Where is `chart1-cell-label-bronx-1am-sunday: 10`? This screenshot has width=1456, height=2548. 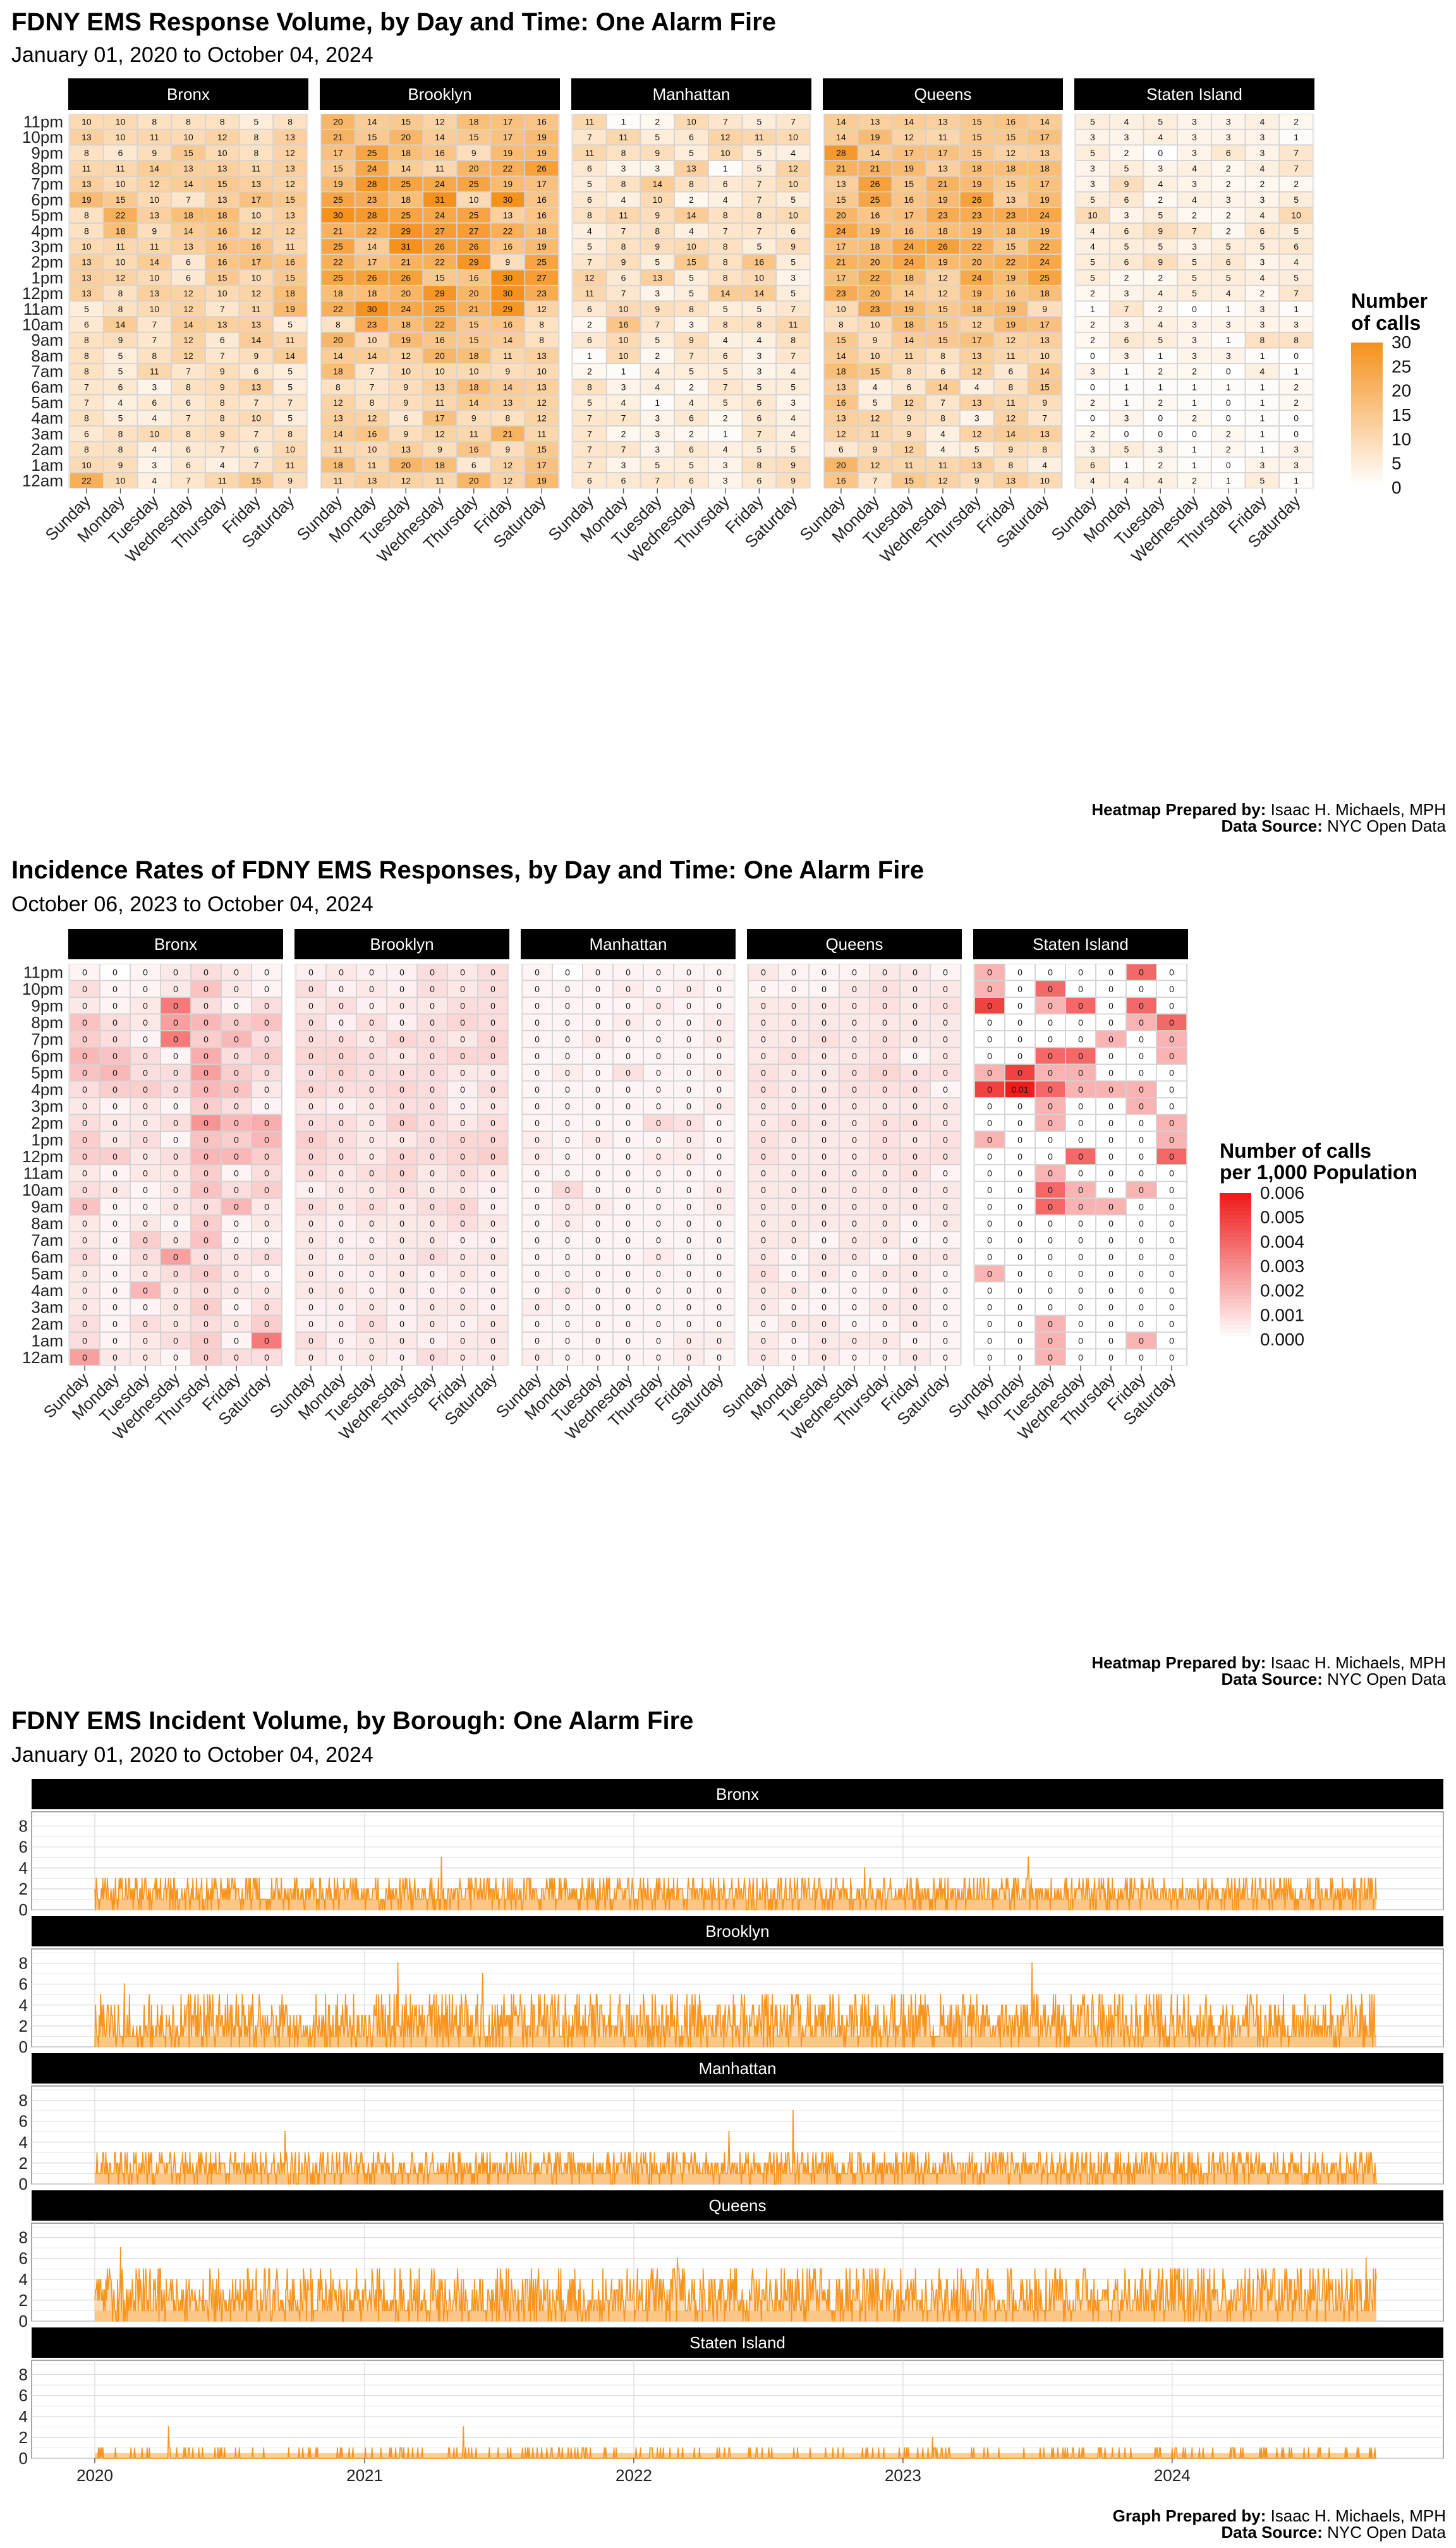
chart1-cell-label-bronx-1am-sunday: 10 is located at coordinates (87, 465).